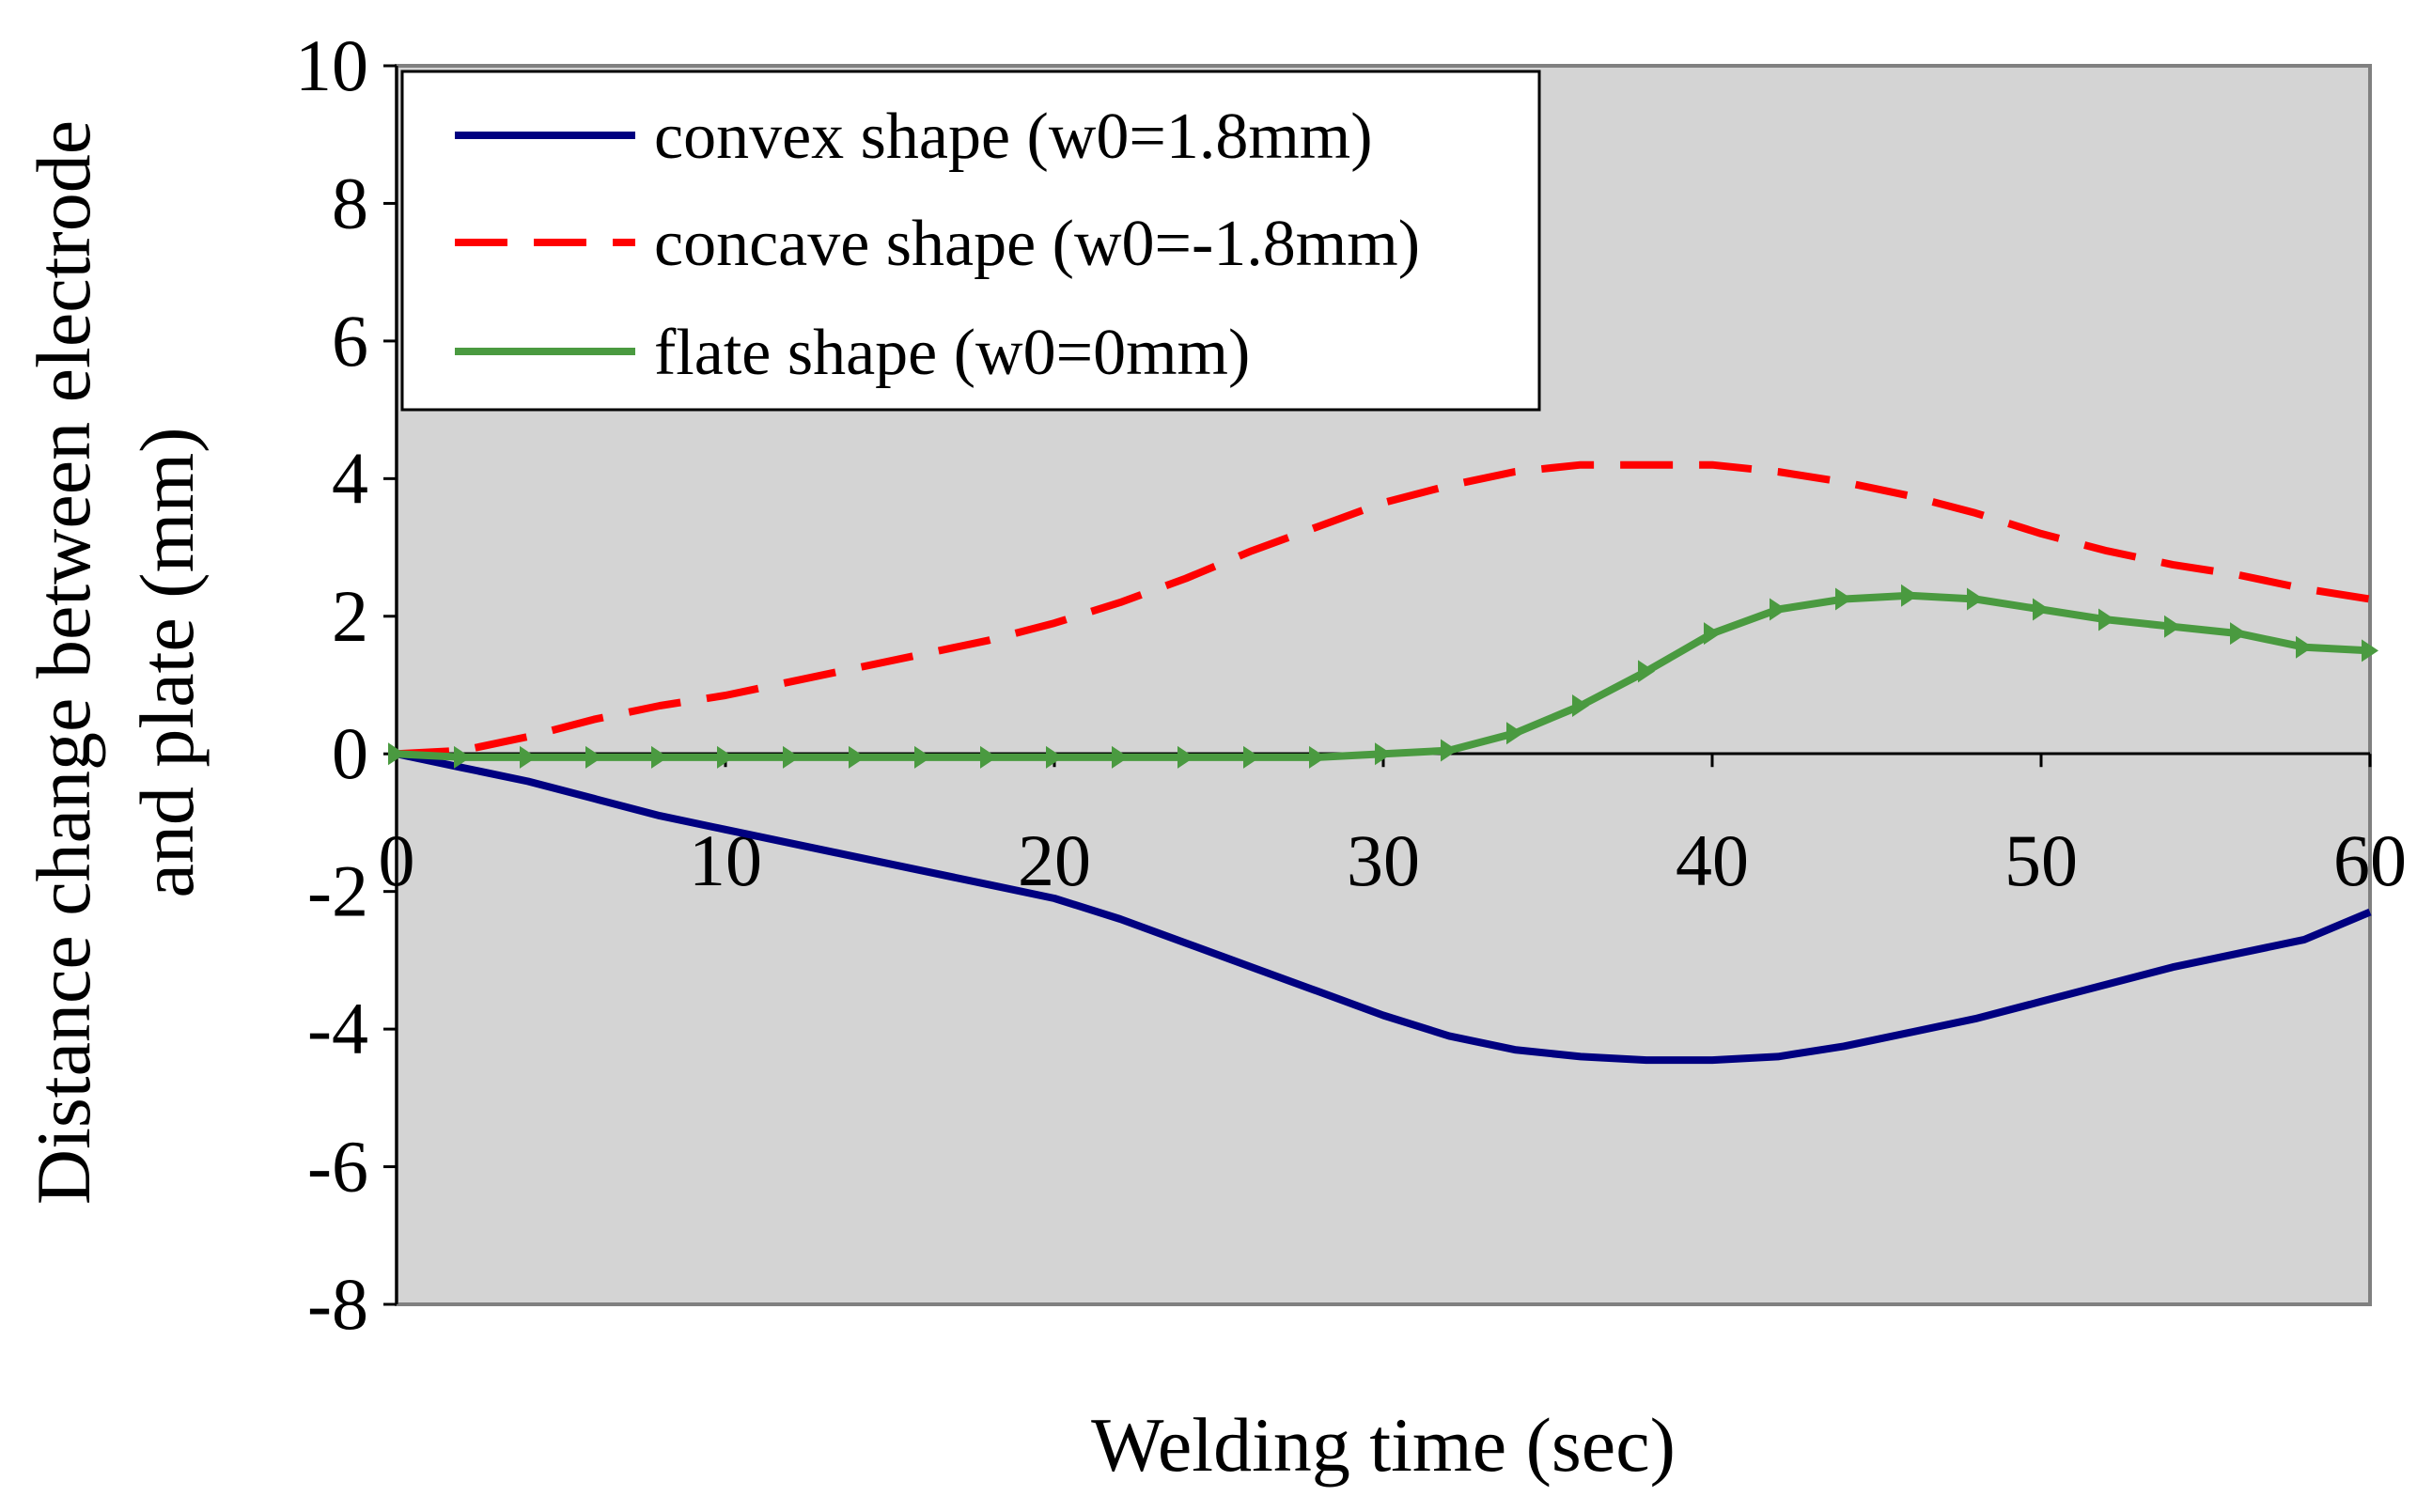 Image resolution: width=2417 pixels, height=1512 pixels. What do you see at coordinates (331, 65) in the screenshot?
I see `y-tick-label: 10` at bounding box center [331, 65].